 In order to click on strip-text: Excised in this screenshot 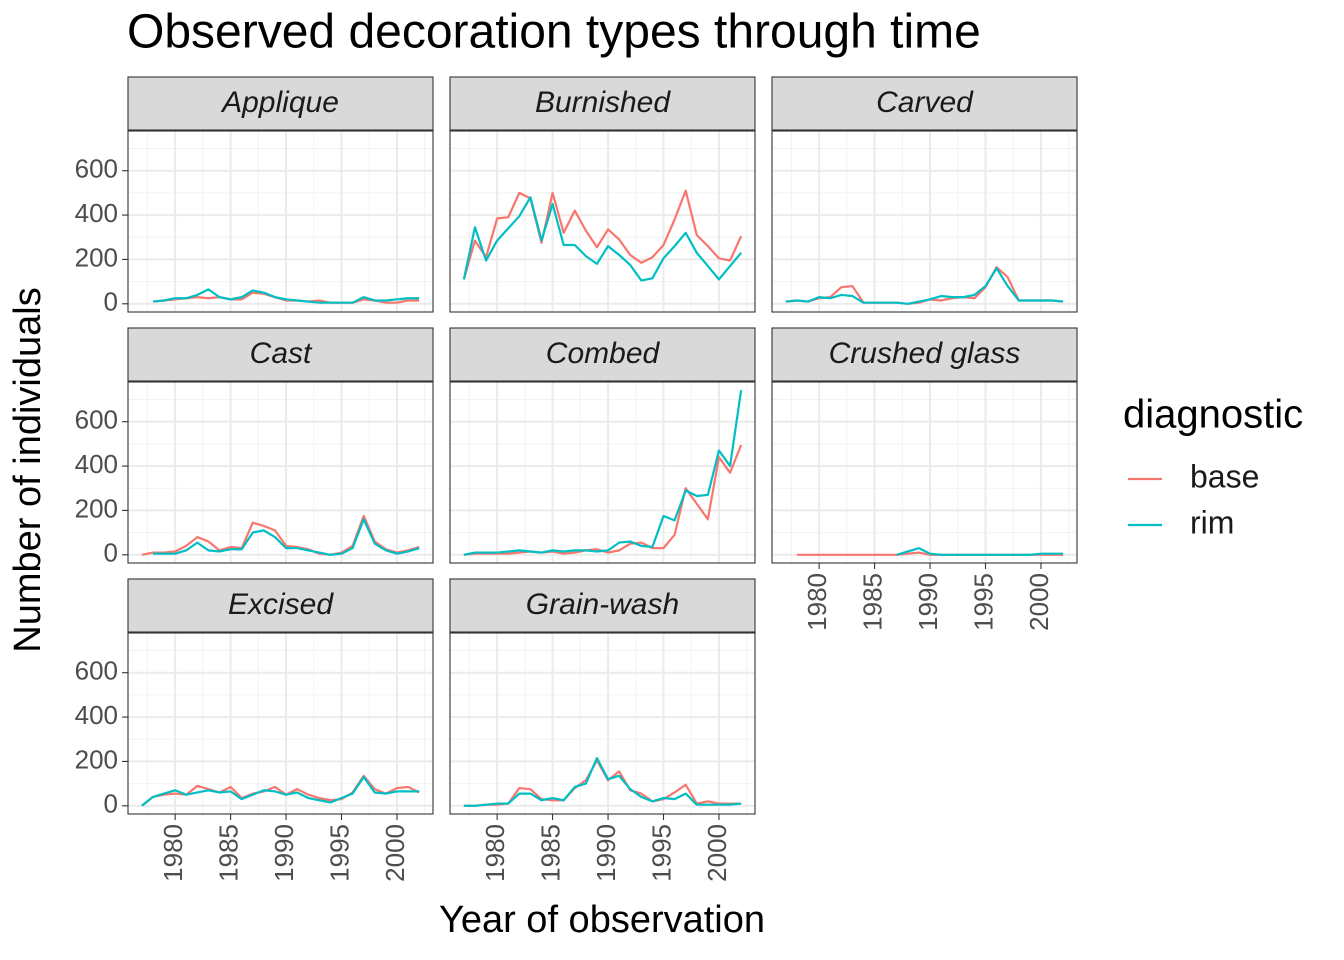, I will do `click(281, 604)`.